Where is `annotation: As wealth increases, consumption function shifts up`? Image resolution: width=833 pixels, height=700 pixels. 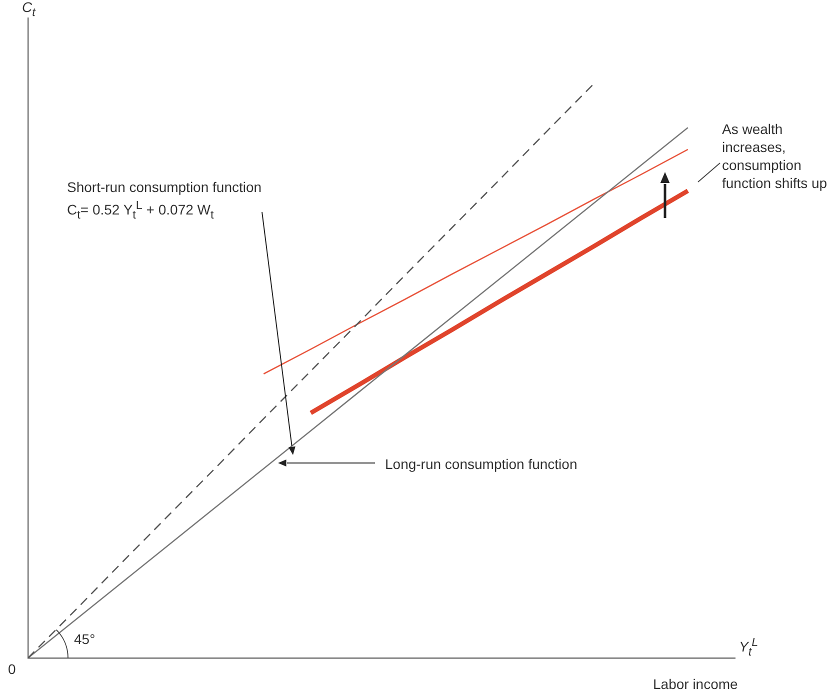
annotation: As wealth increases, consumption function shifts up is located at coordinates (775, 156).